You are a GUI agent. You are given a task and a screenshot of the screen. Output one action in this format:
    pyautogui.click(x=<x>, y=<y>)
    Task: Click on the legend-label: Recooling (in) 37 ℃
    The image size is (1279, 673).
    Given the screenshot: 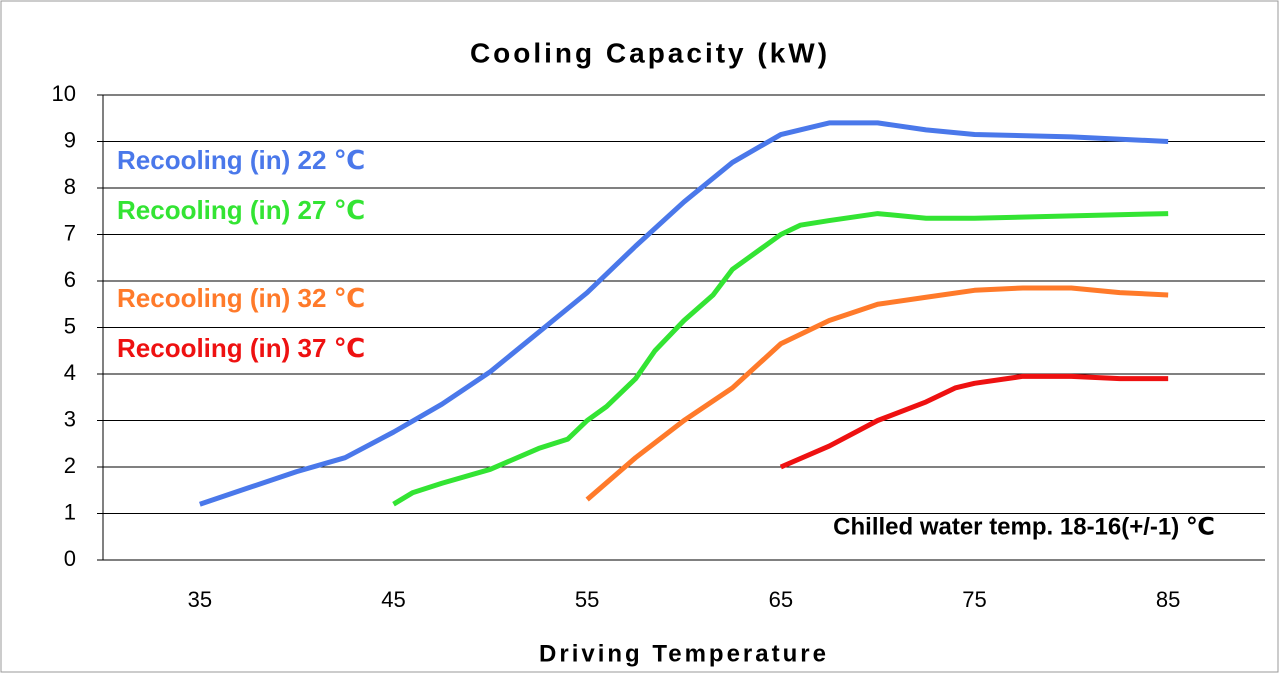 What is the action you would take?
    pyautogui.click(x=241, y=348)
    